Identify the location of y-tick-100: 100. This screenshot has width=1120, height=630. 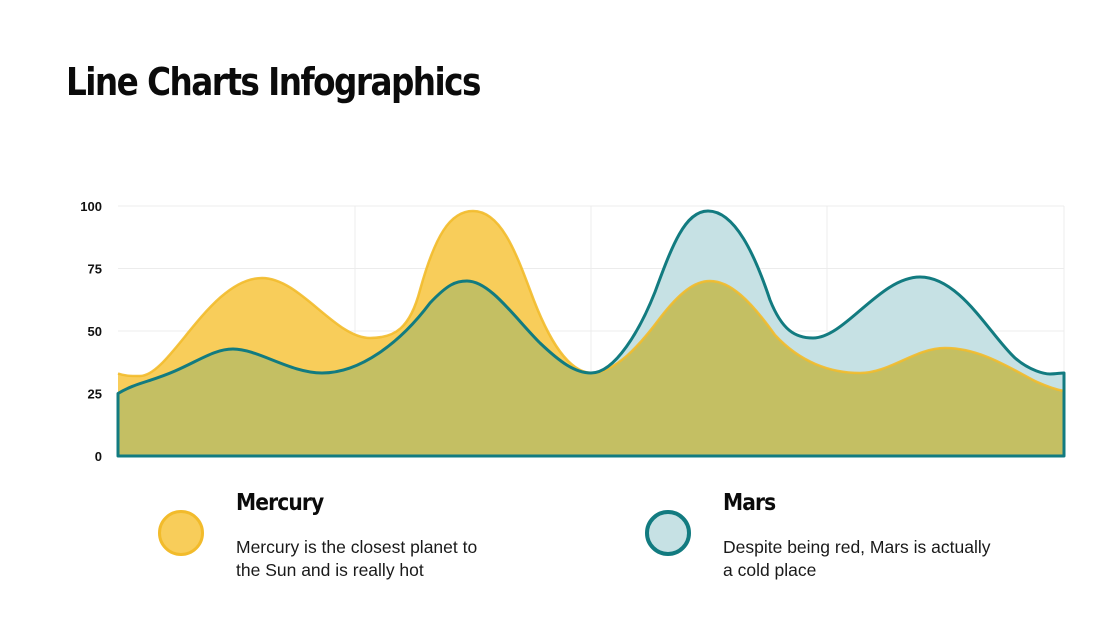
(91, 206).